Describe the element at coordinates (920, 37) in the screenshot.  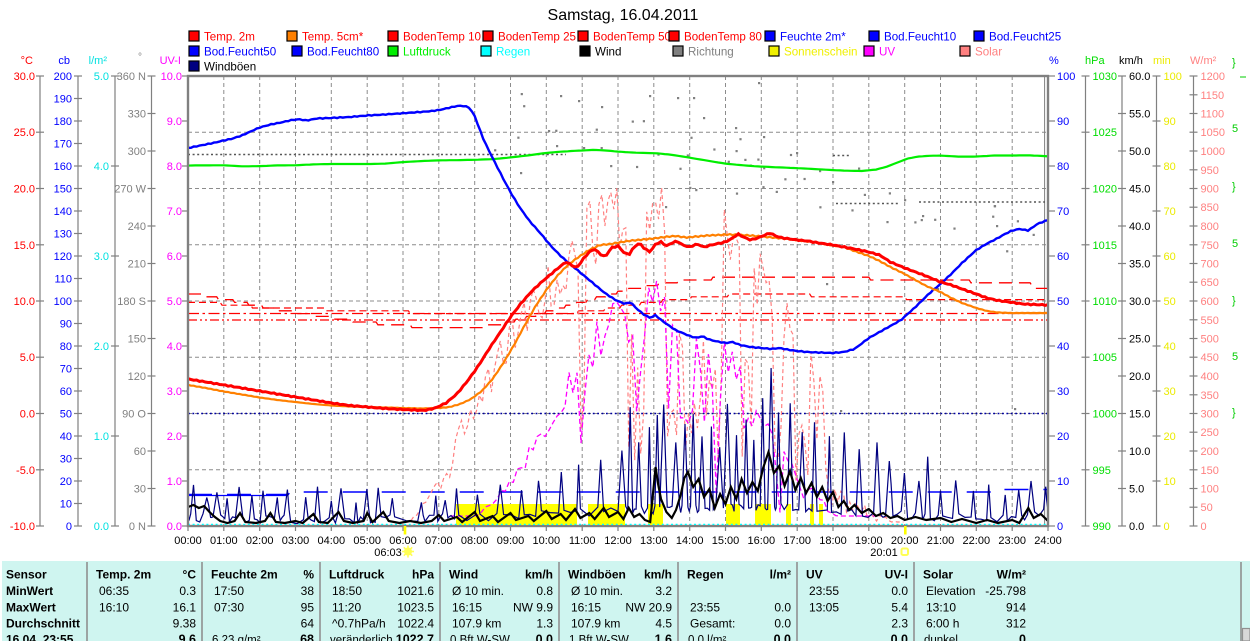
I see `svg-text: Bod.Feucht10` at that location.